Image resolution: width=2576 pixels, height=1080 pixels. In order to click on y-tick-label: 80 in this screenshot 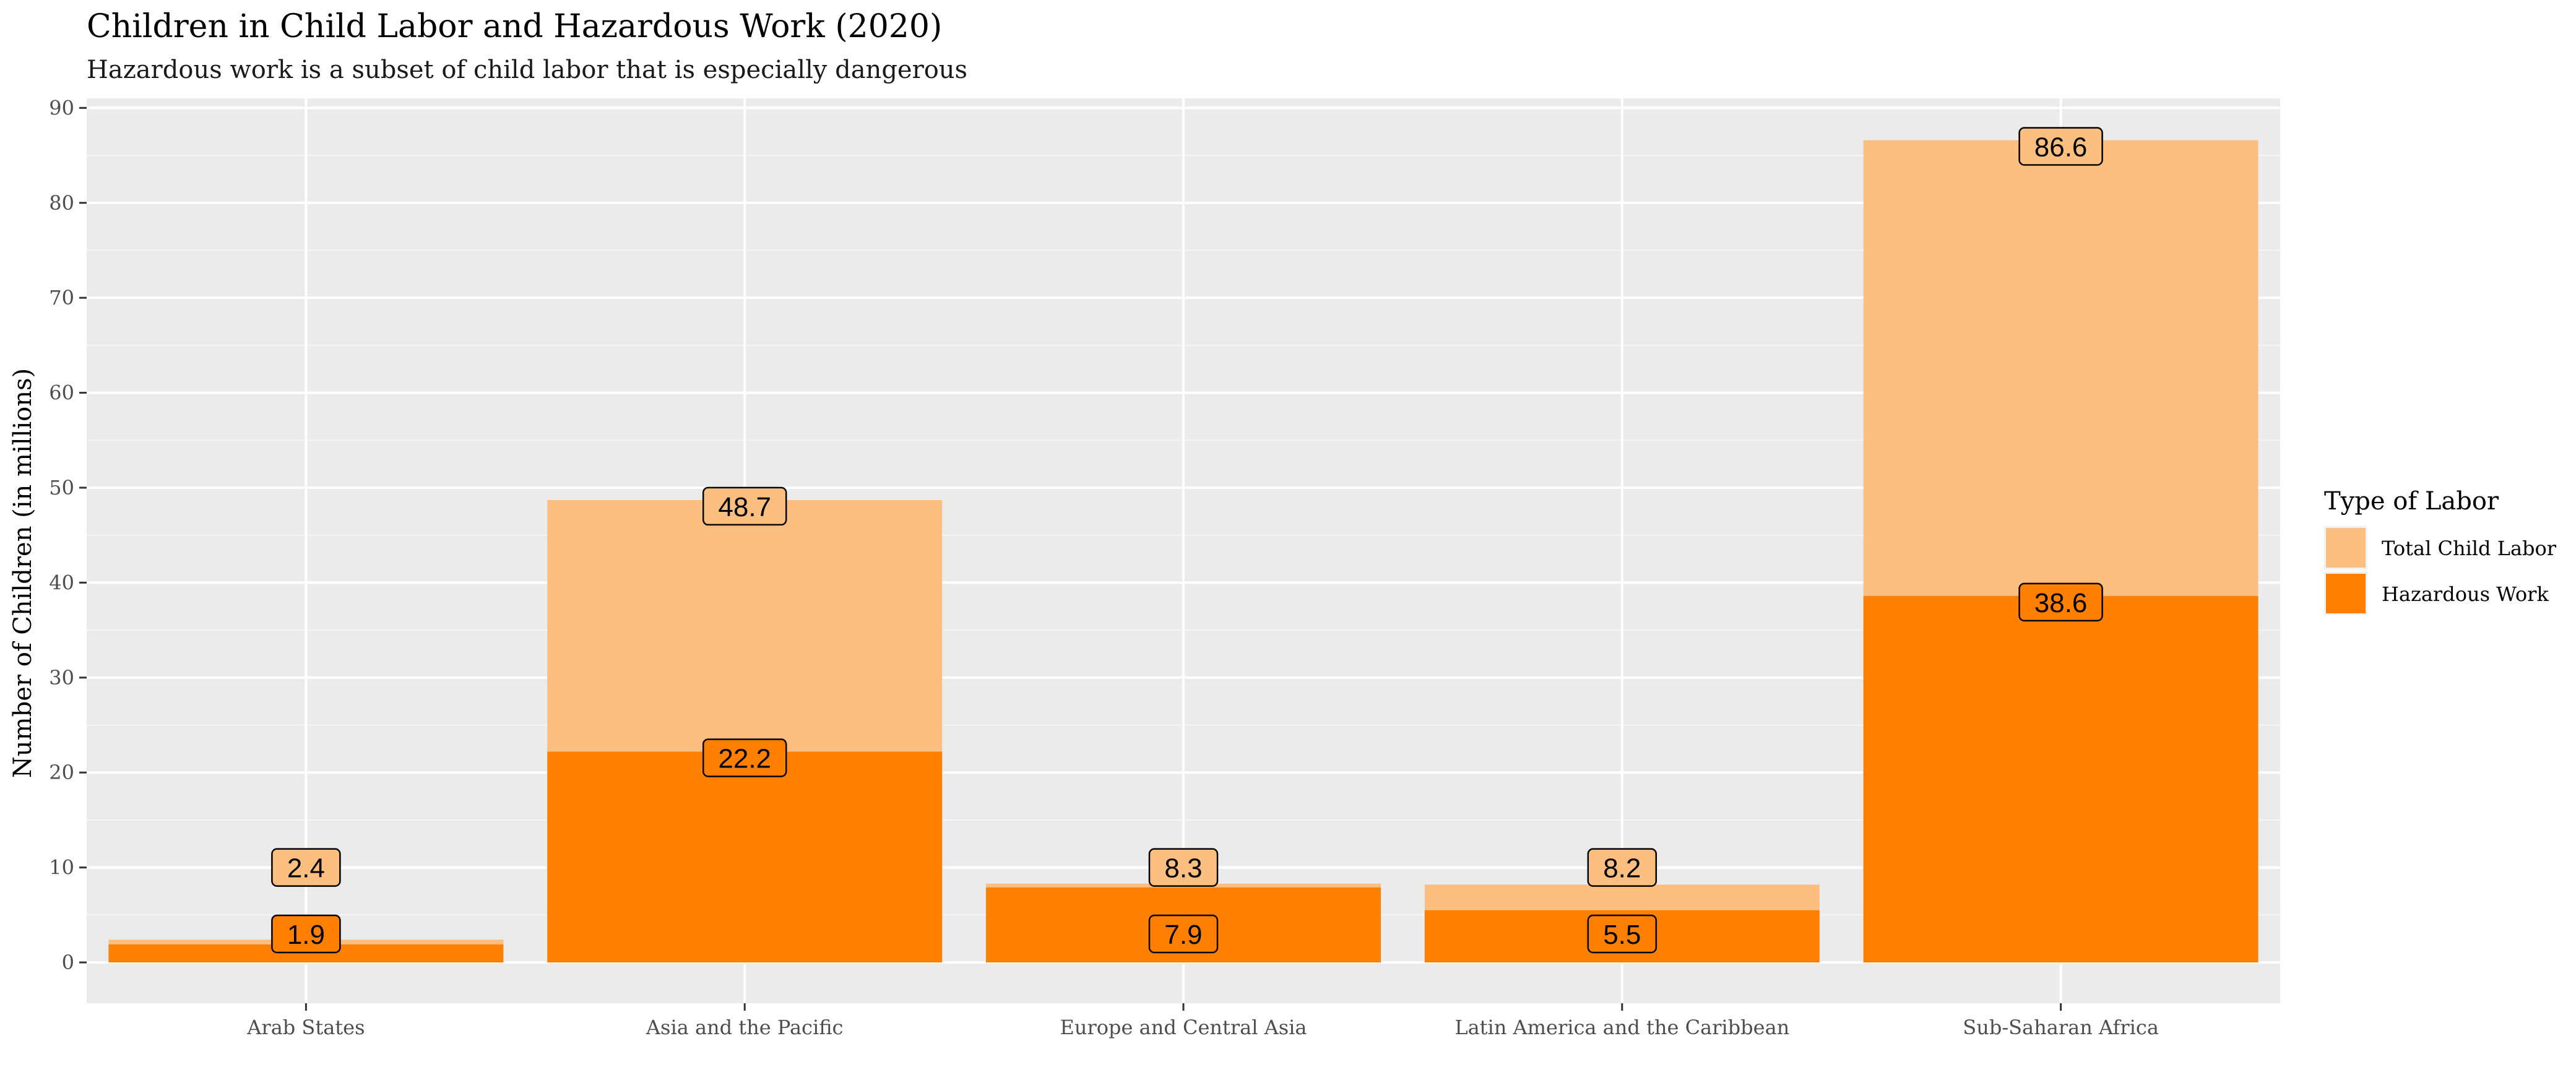, I will do `click(61, 203)`.